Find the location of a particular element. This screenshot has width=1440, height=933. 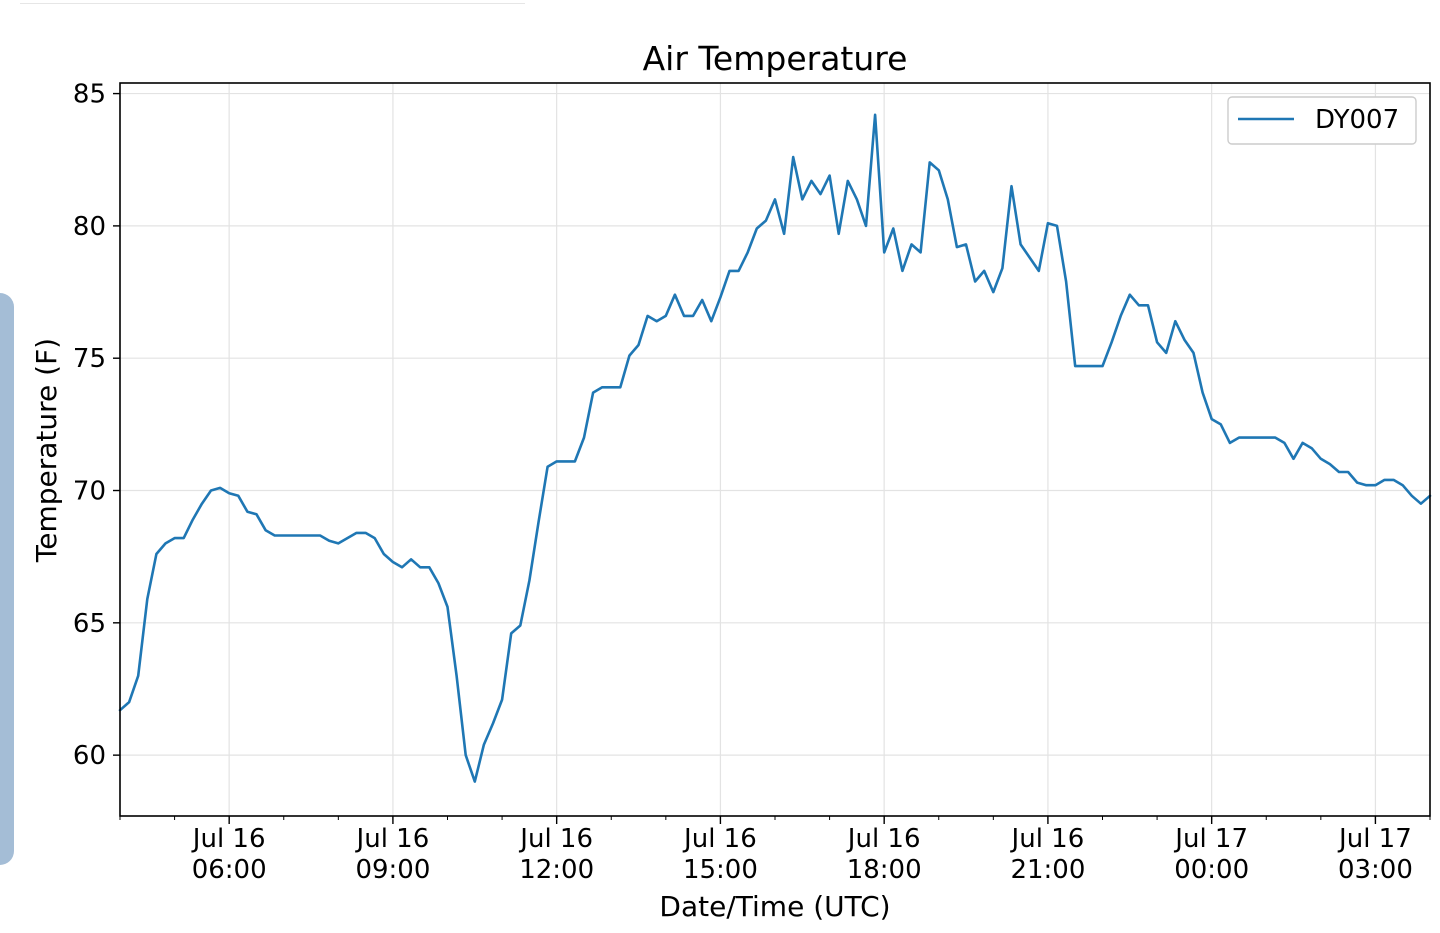

legend-box is located at coordinates (1322, 120).